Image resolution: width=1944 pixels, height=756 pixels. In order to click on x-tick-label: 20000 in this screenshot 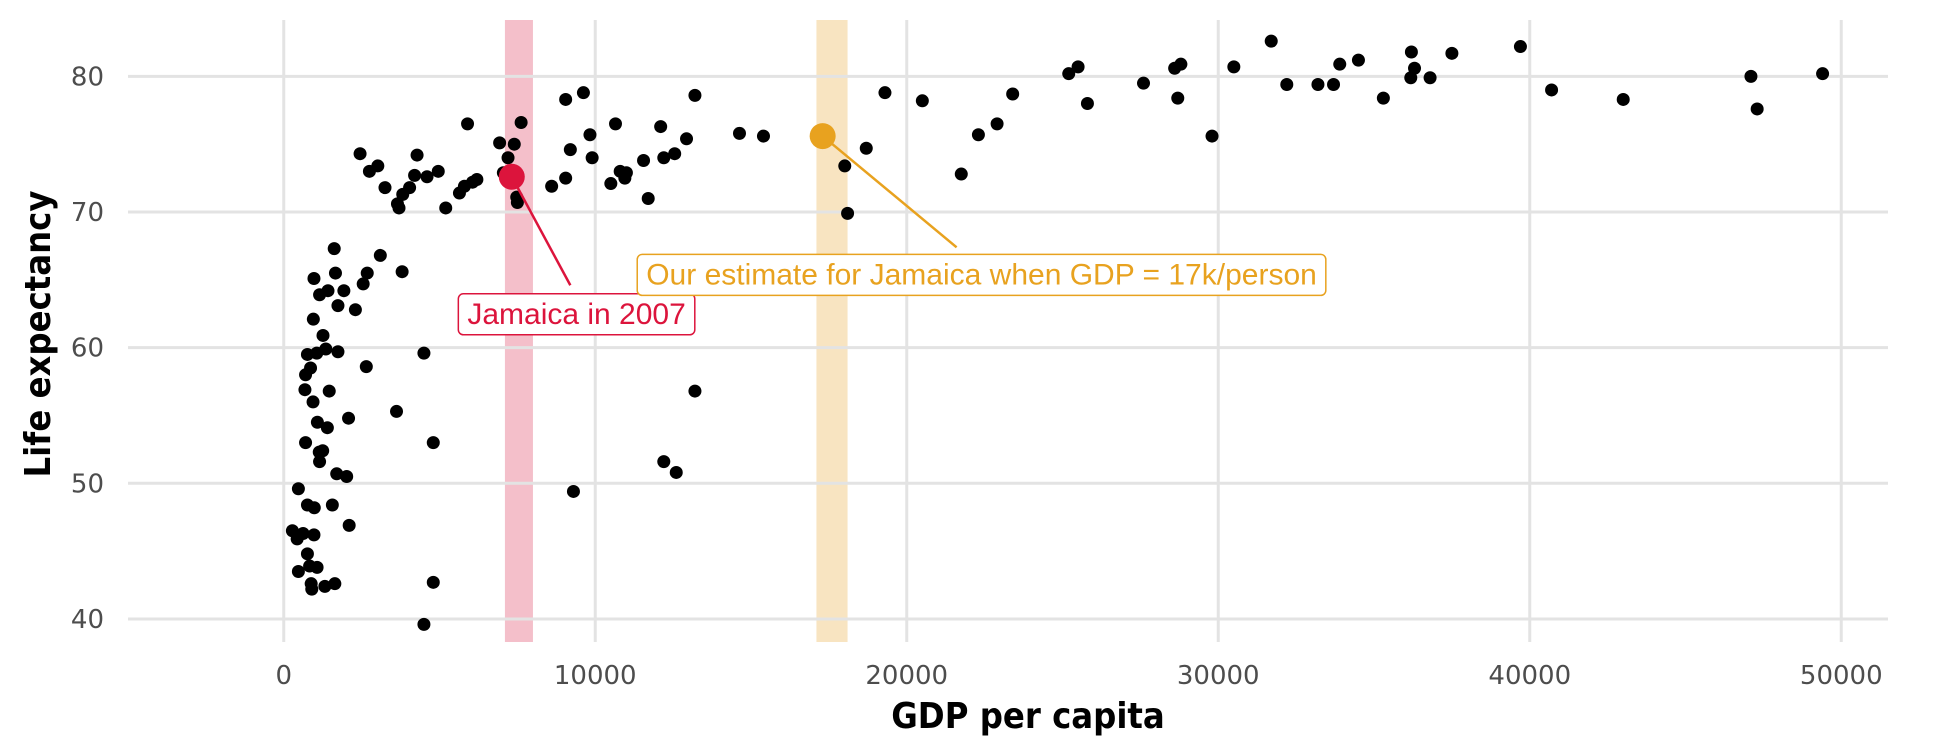, I will do `click(906, 676)`.